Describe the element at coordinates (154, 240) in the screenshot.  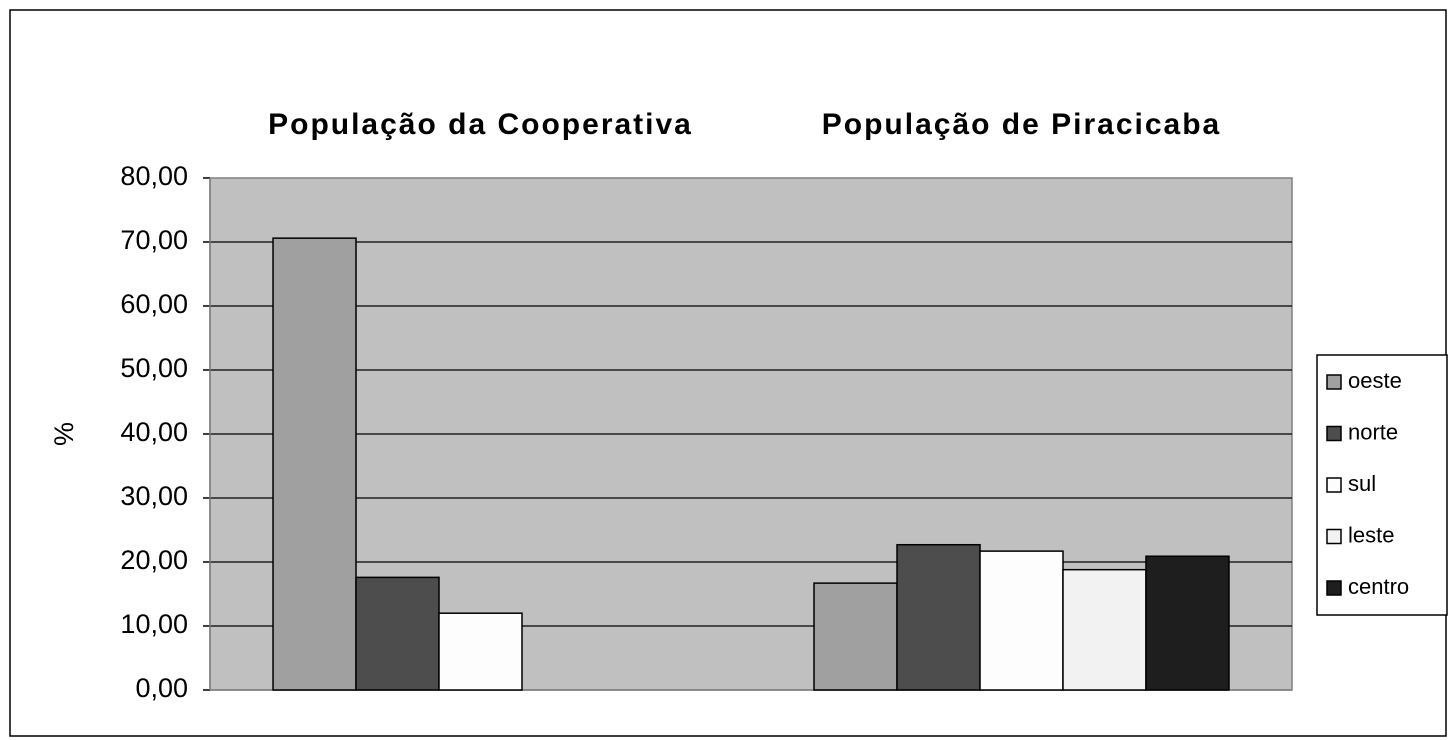
I see `y-tick-label: 70,00` at that location.